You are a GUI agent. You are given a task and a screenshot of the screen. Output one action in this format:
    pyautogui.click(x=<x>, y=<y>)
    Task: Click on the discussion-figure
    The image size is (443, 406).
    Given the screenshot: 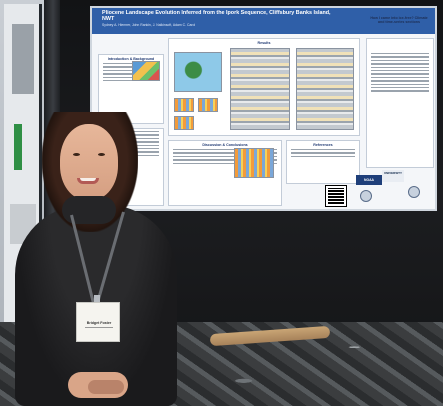 What is the action you would take?
    pyautogui.click(x=254, y=163)
    